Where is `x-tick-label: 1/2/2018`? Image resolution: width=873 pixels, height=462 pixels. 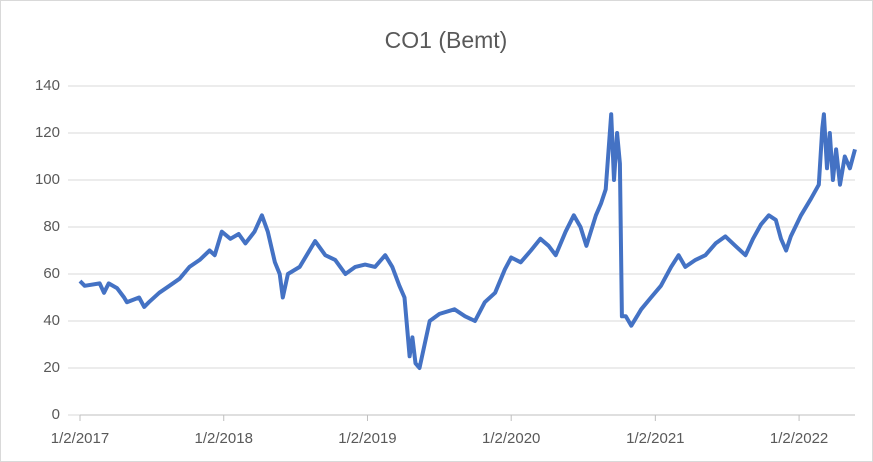 x-tick-label: 1/2/2018 is located at coordinates (224, 438).